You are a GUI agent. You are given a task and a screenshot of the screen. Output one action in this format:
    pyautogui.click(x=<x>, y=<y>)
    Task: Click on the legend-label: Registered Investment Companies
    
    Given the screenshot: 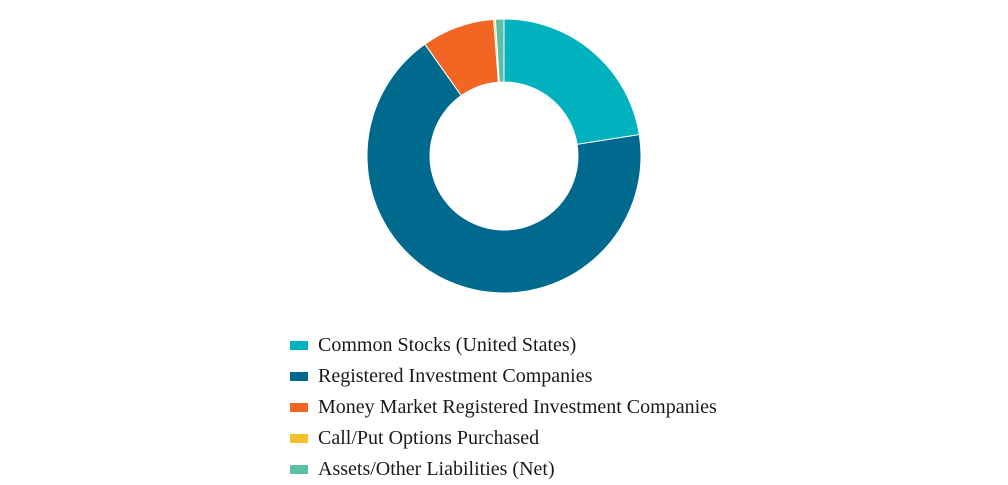 What is the action you would take?
    pyautogui.click(x=455, y=376)
    